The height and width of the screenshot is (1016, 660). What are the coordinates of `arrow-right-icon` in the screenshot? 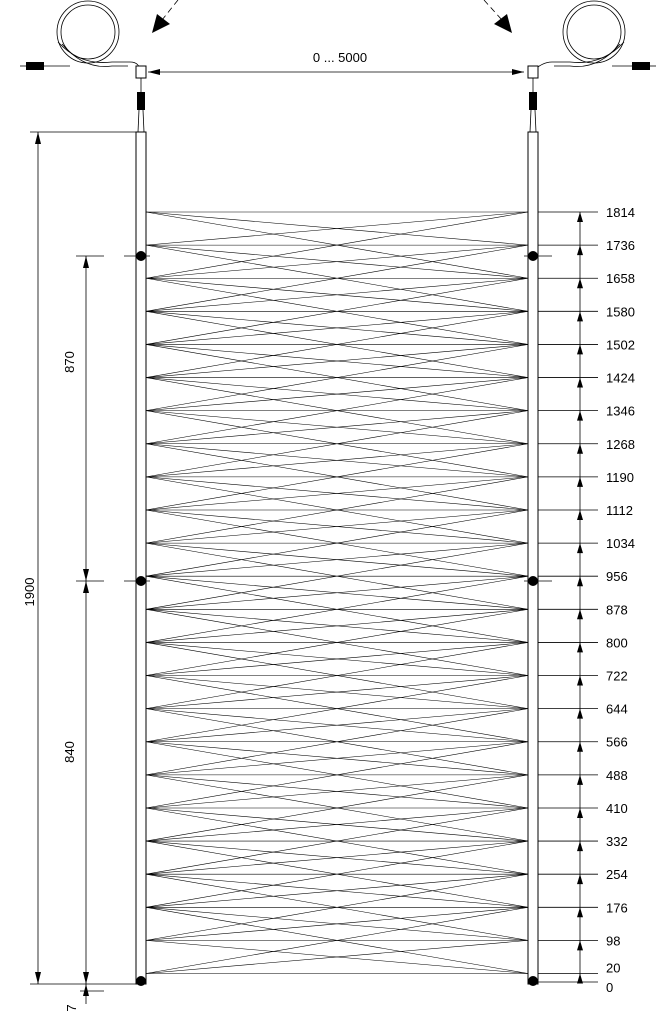 It's located at (497, 16).